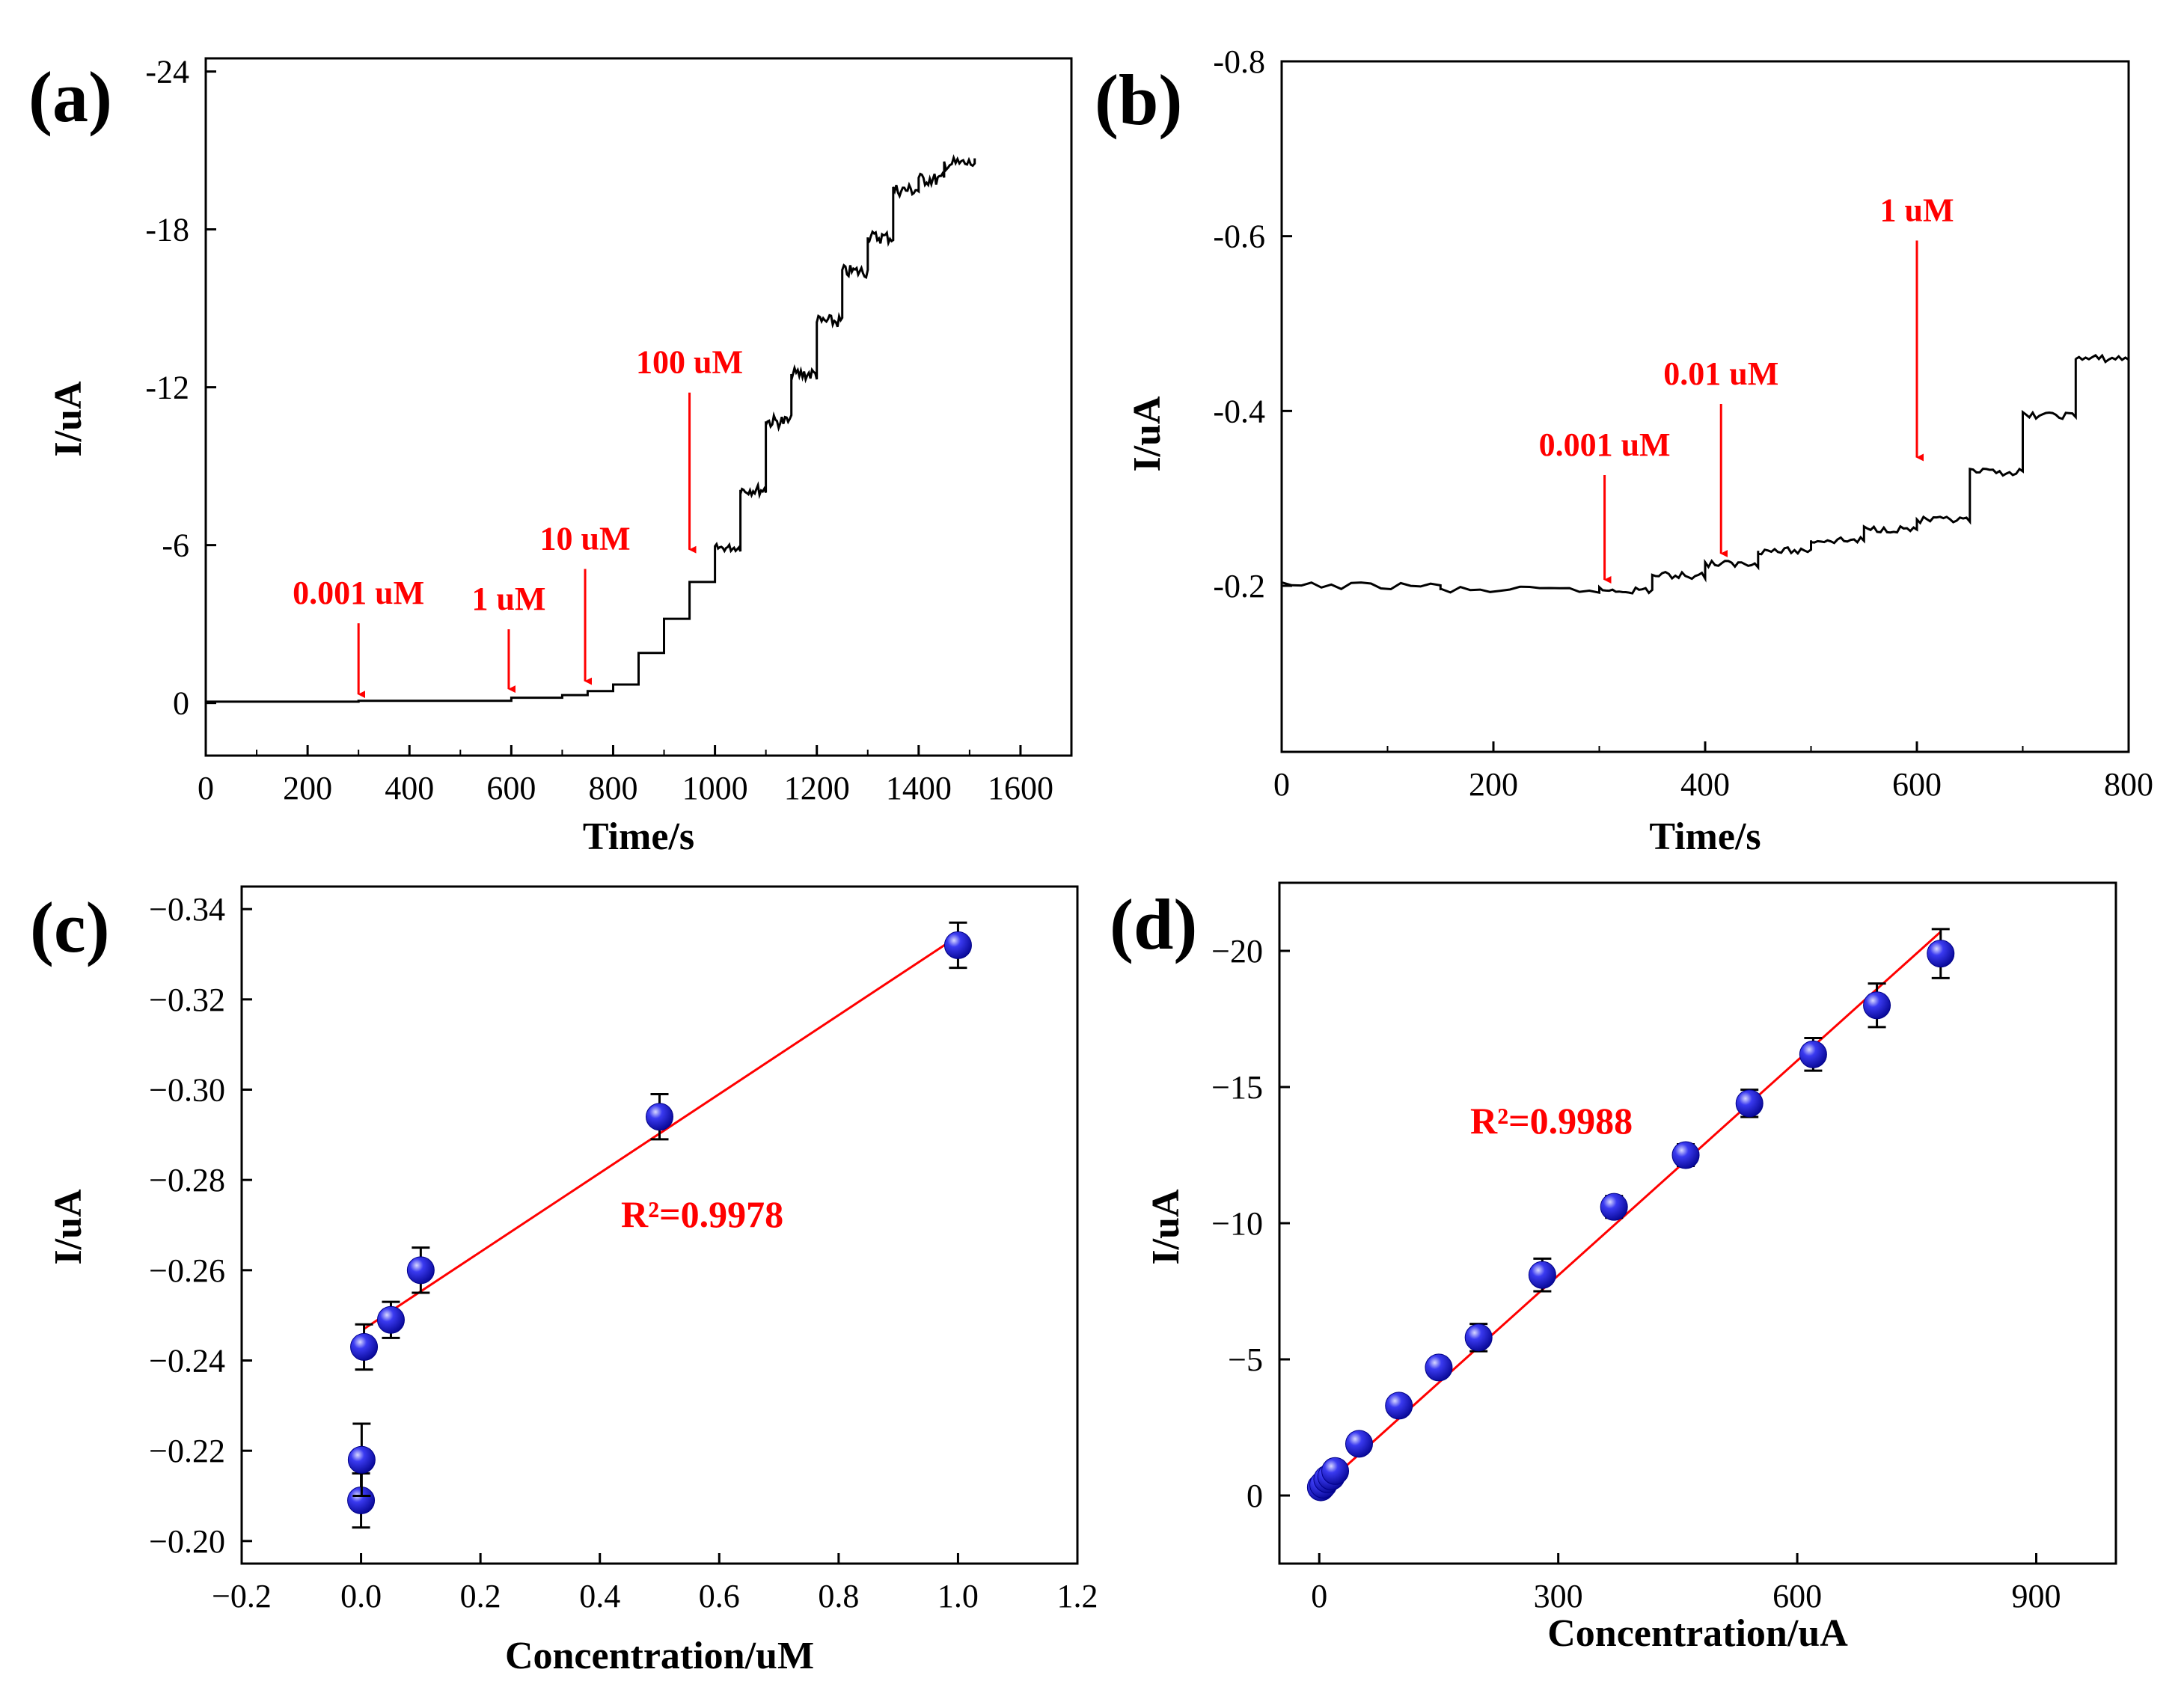 Image resolution: width=2184 pixels, height=1702 pixels. Describe the element at coordinates (1237, 1223) in the screenshot. I see `y-tick-label: −10` at that location.